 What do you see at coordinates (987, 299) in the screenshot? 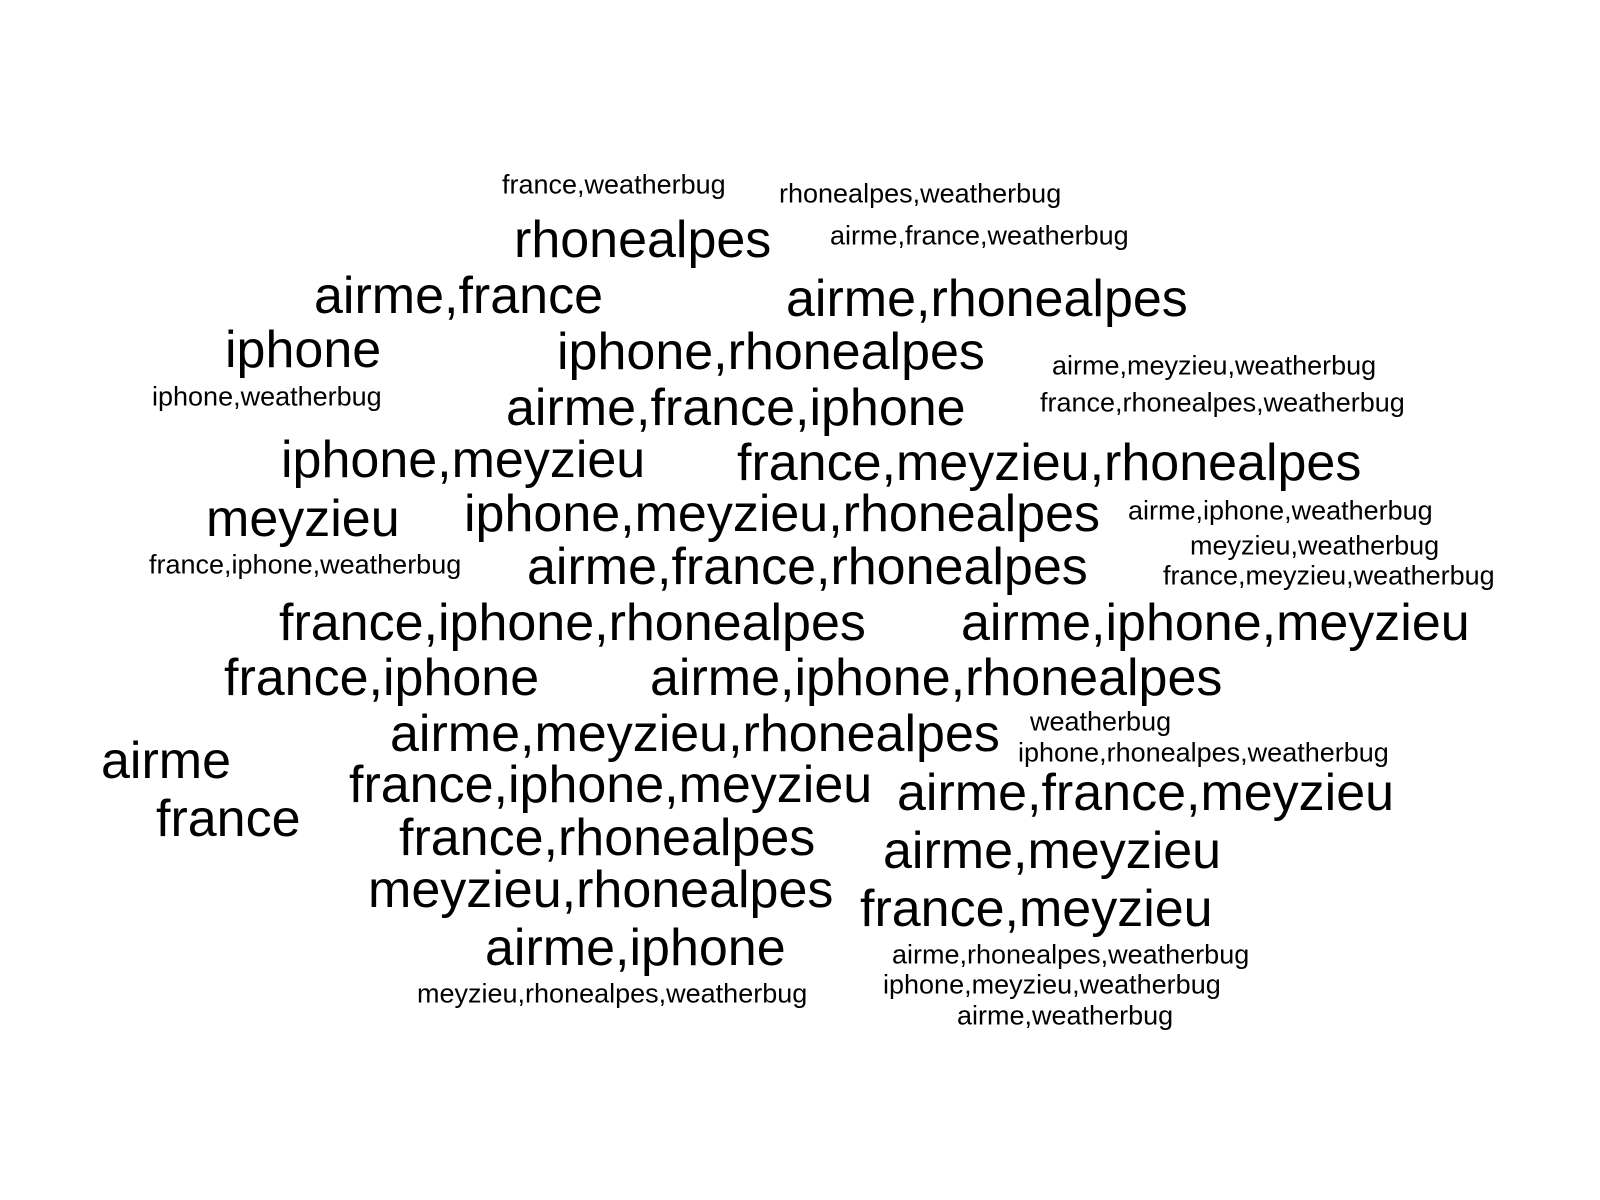
I see `word: airme,rhonealpes` at bounding box center [987, 299].